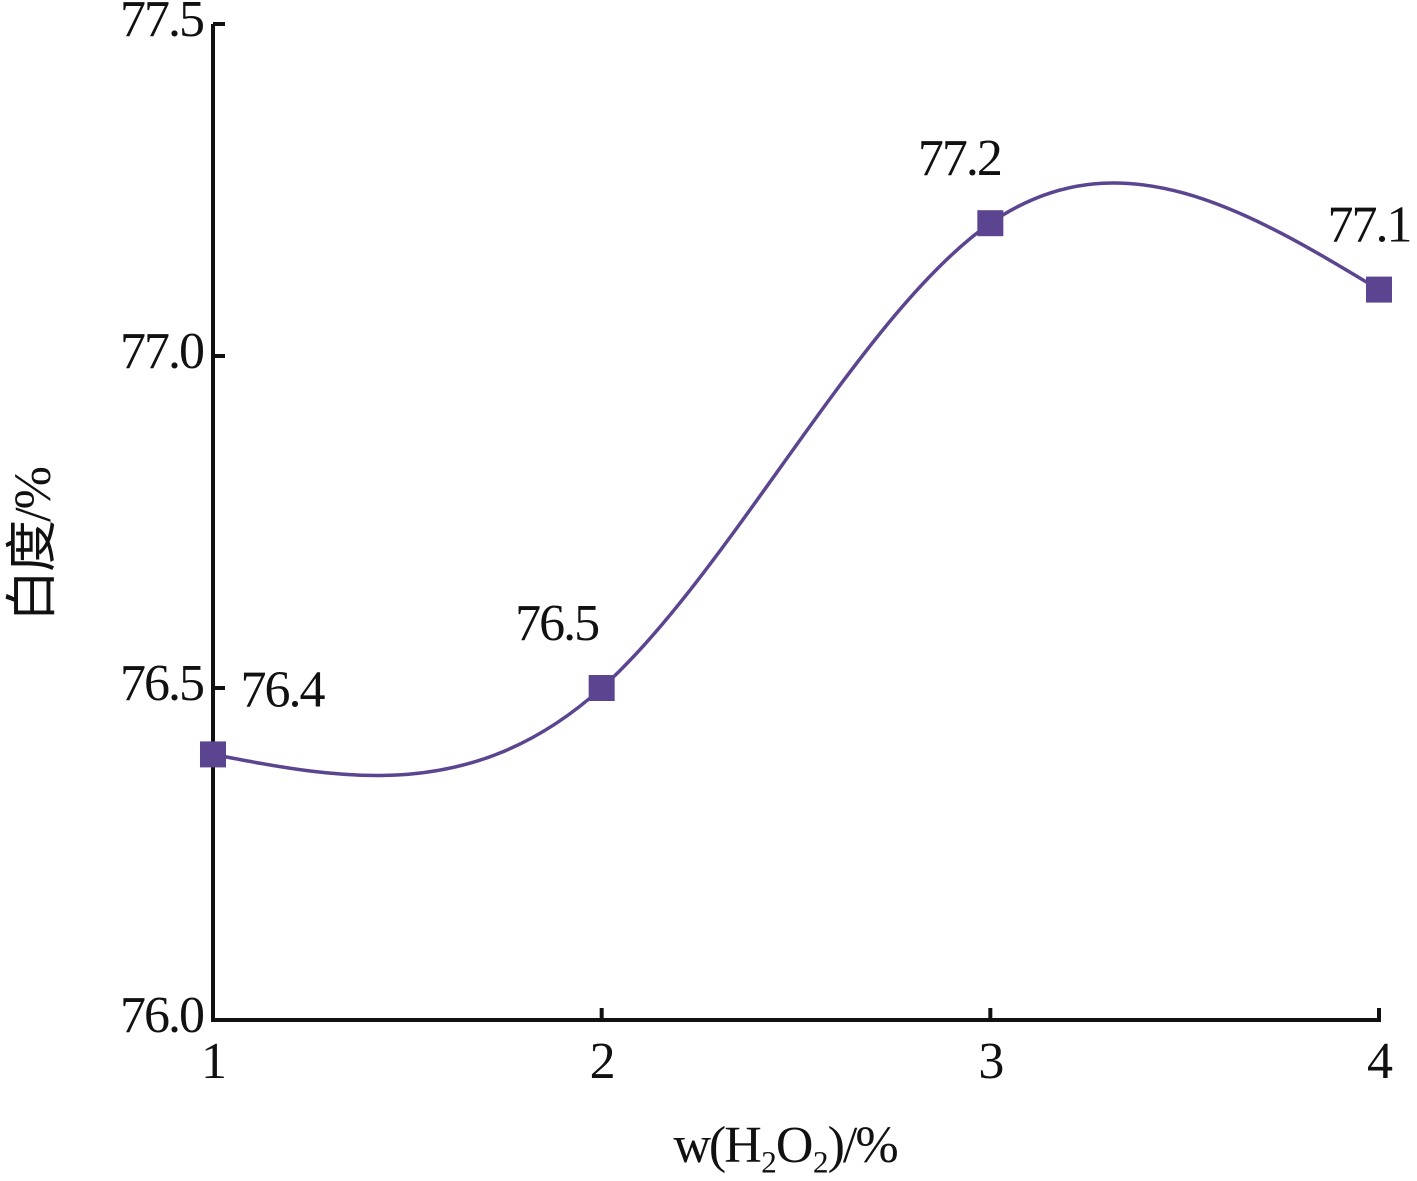  What do you see at coordinates (990, 1061) in the screenshot?
I see `x-tick-label: 3` at bounding box center [990, 1061].